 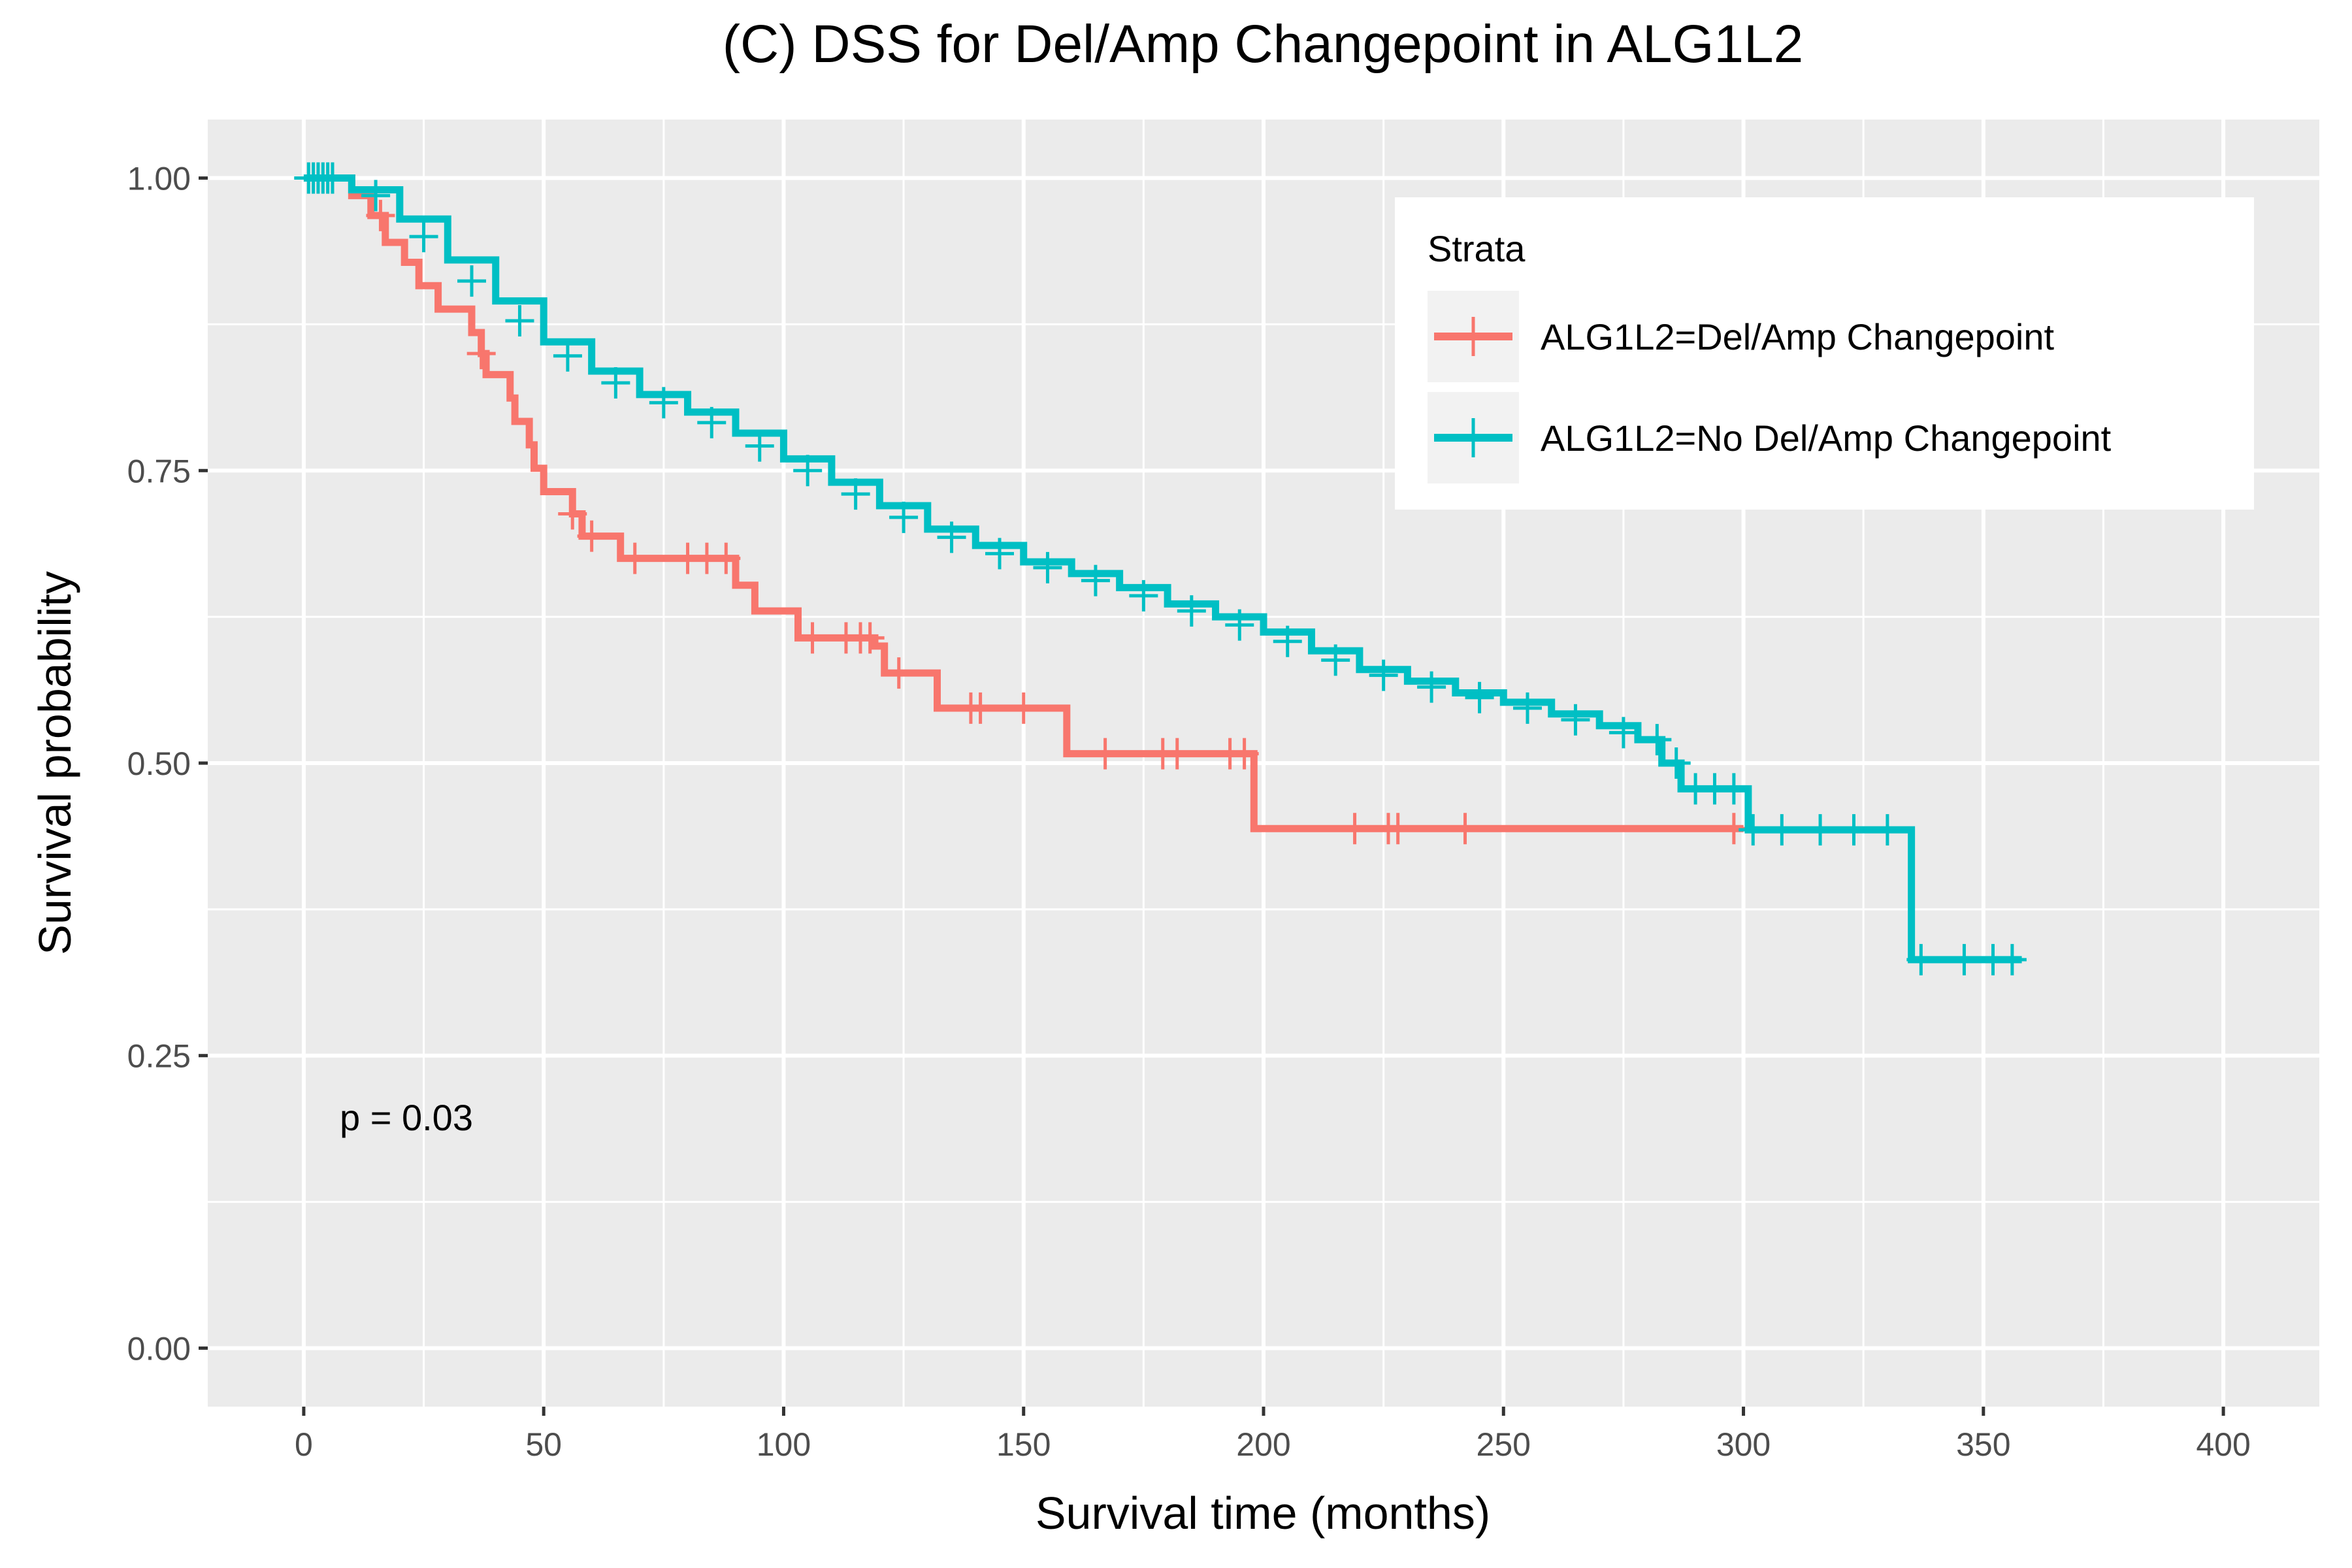 I want to click on y-axis-label: Survival probability, so click(x=54, y=763).